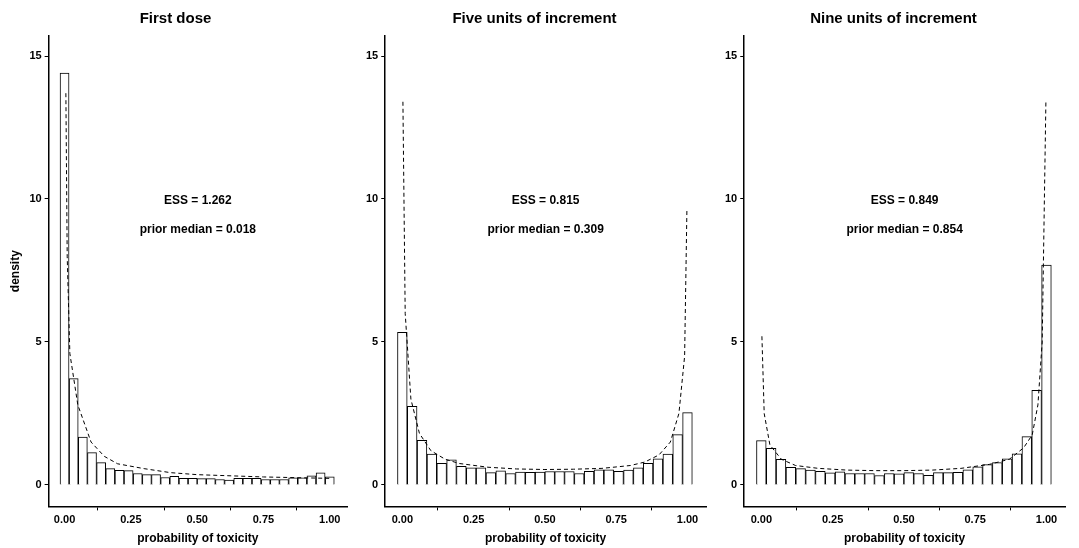 The width and height of the screenshot is (1079, 548). What do you see at coordinates (904, 199) in the screenshot?
I see `annotation: ESS = 0.849` at bounding box center [904, 199].